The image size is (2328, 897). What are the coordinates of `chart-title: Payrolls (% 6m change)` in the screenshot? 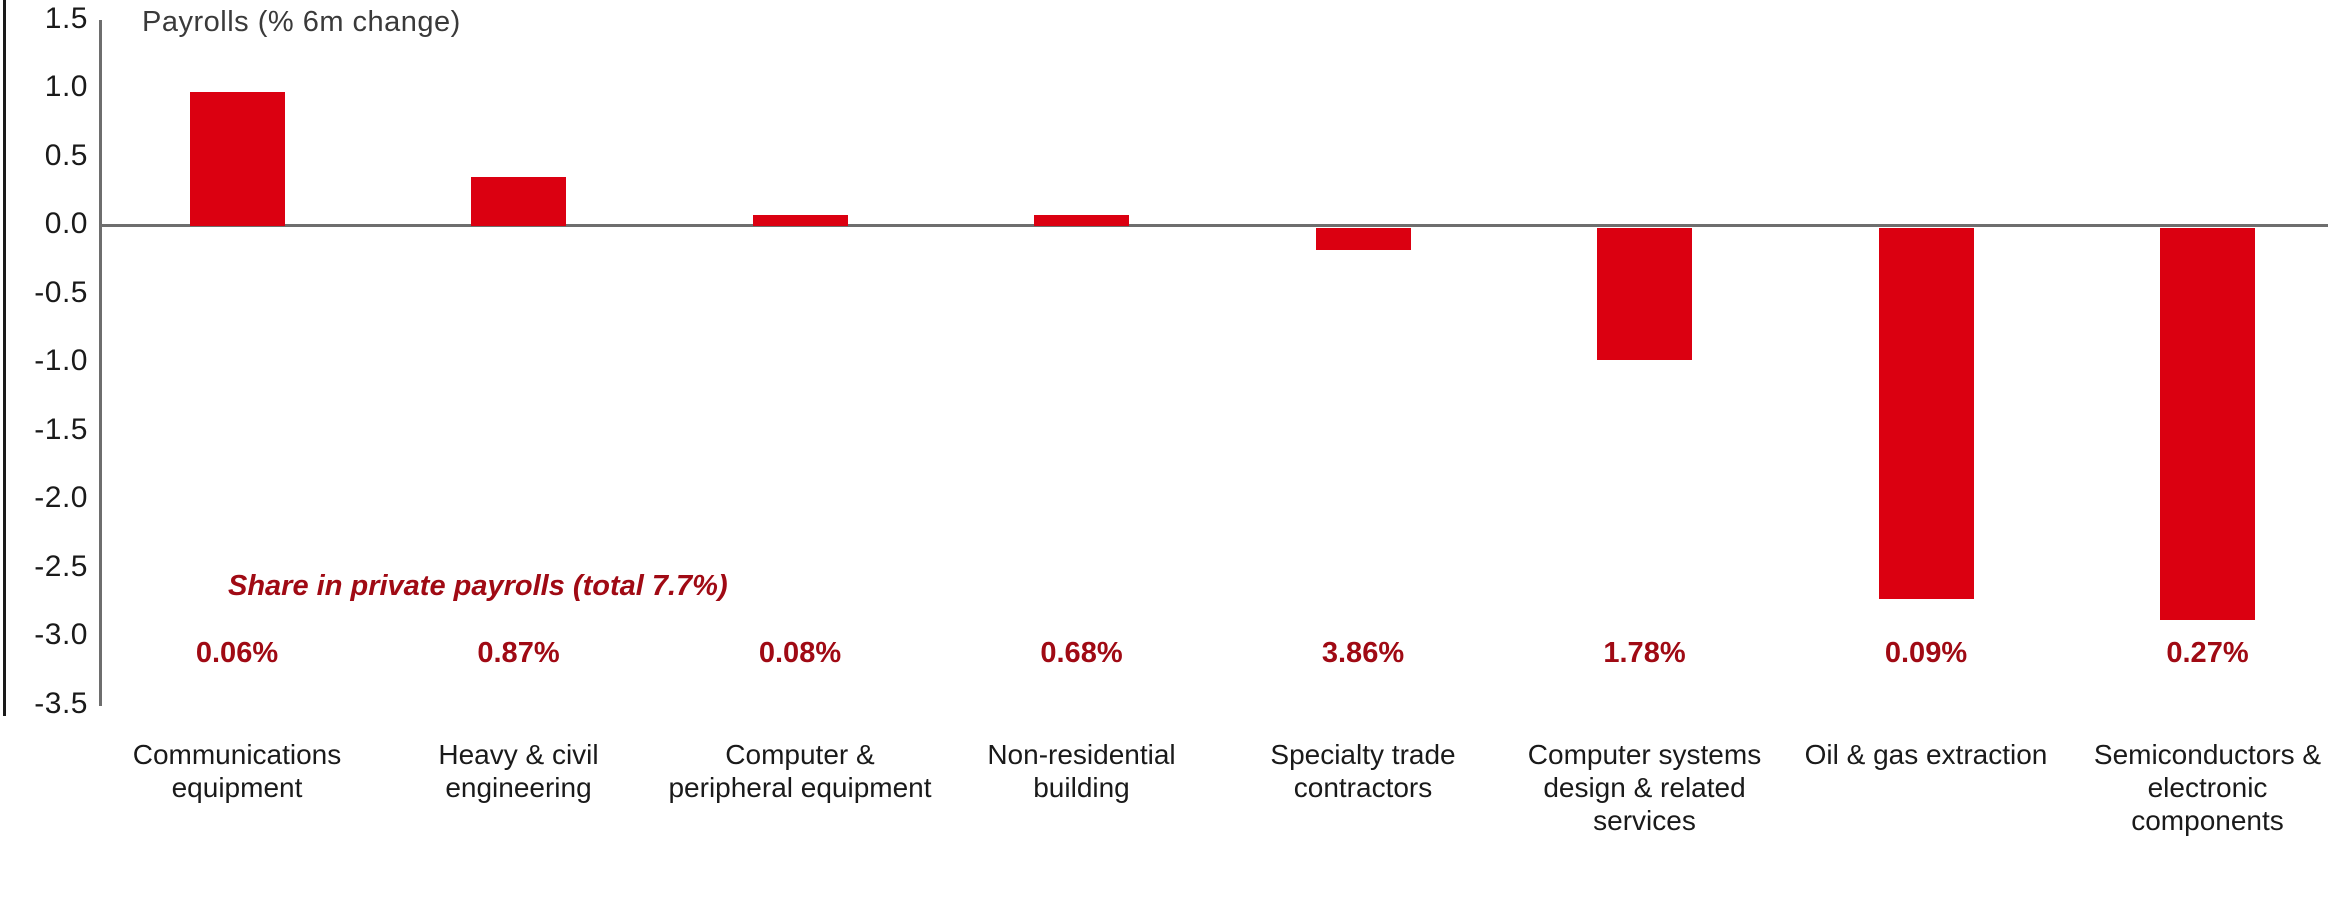 It's located at (301, 22).